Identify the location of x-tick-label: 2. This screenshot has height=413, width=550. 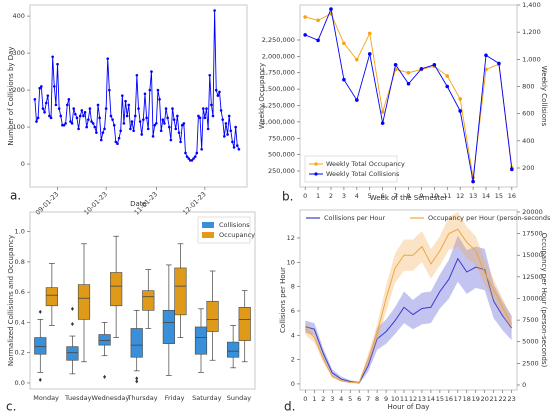
(323, 399).